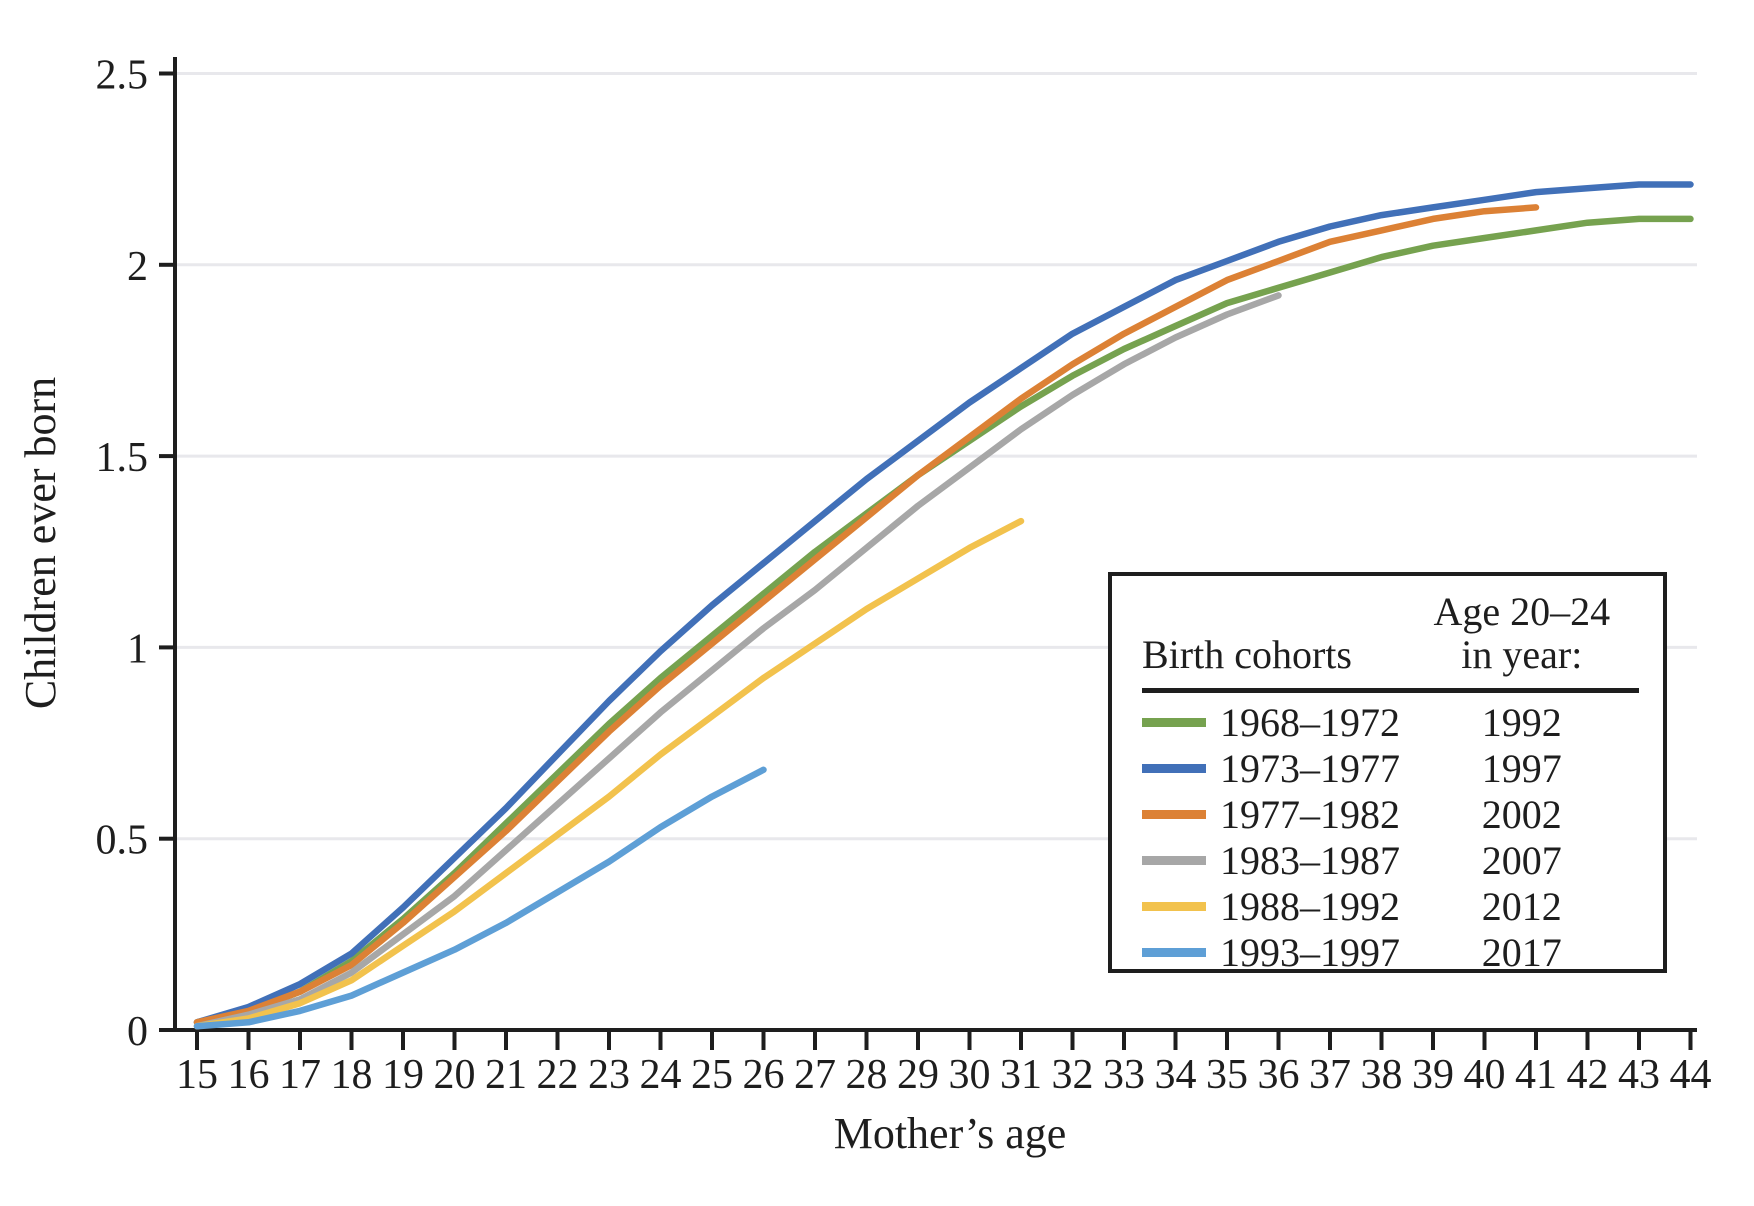  Describe the element at coordinates (1588, 1075) in the screenshot. I see `x-tick-label: 42` at that location.